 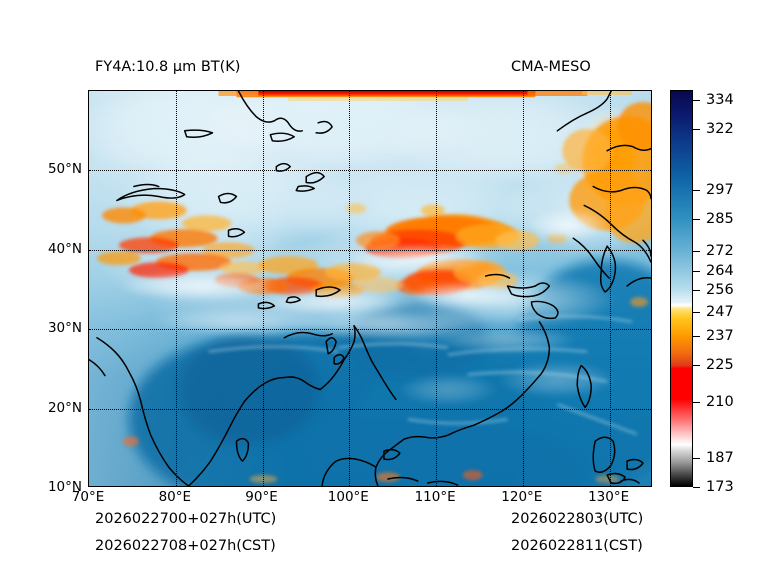 I want to click on colorbar-label-10: 210, so click(x=720, y=402).